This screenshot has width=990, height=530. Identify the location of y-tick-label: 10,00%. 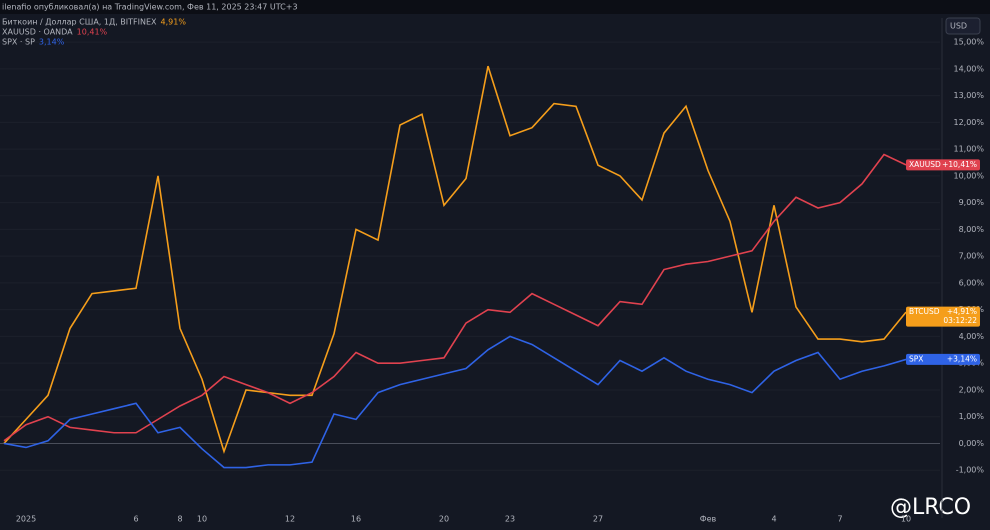
(968, 175).